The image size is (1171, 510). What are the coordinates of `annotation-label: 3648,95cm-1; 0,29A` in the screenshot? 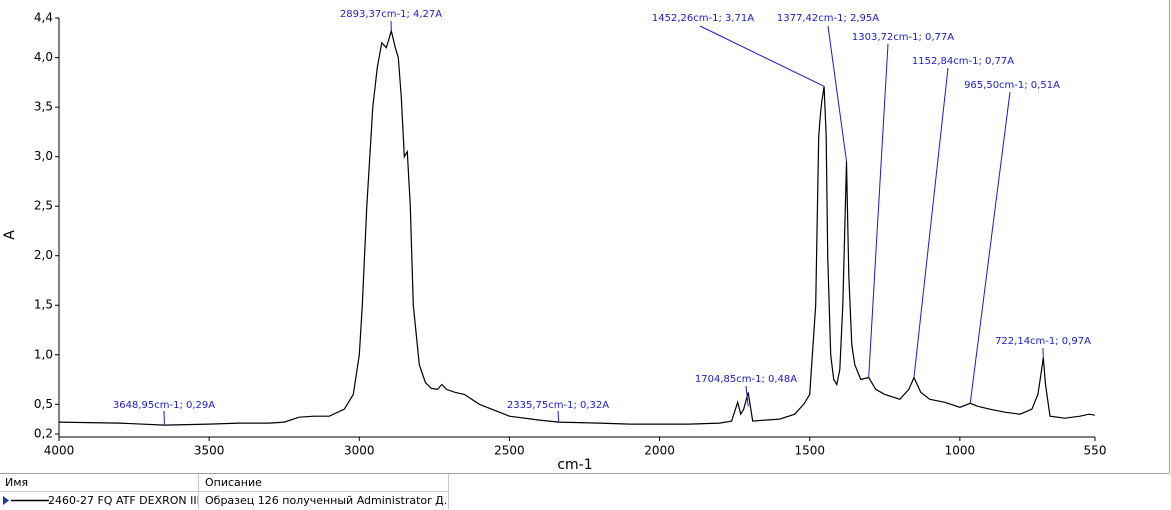 It's located at (164, 405).